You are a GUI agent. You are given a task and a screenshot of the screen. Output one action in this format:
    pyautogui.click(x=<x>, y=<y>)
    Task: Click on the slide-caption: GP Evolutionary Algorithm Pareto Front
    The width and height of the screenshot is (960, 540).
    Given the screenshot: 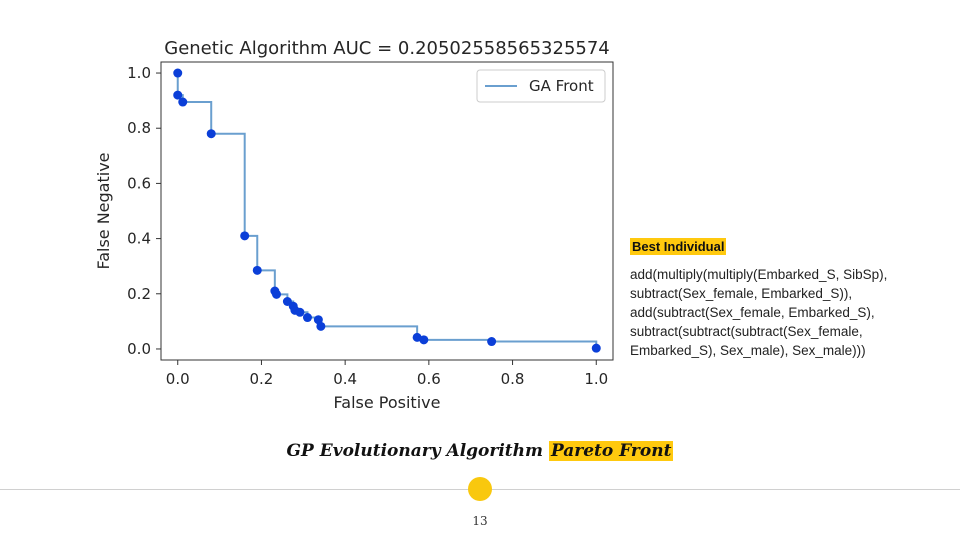 What is the action you would take?
    pyautogui.click(x=480, y=451)
    